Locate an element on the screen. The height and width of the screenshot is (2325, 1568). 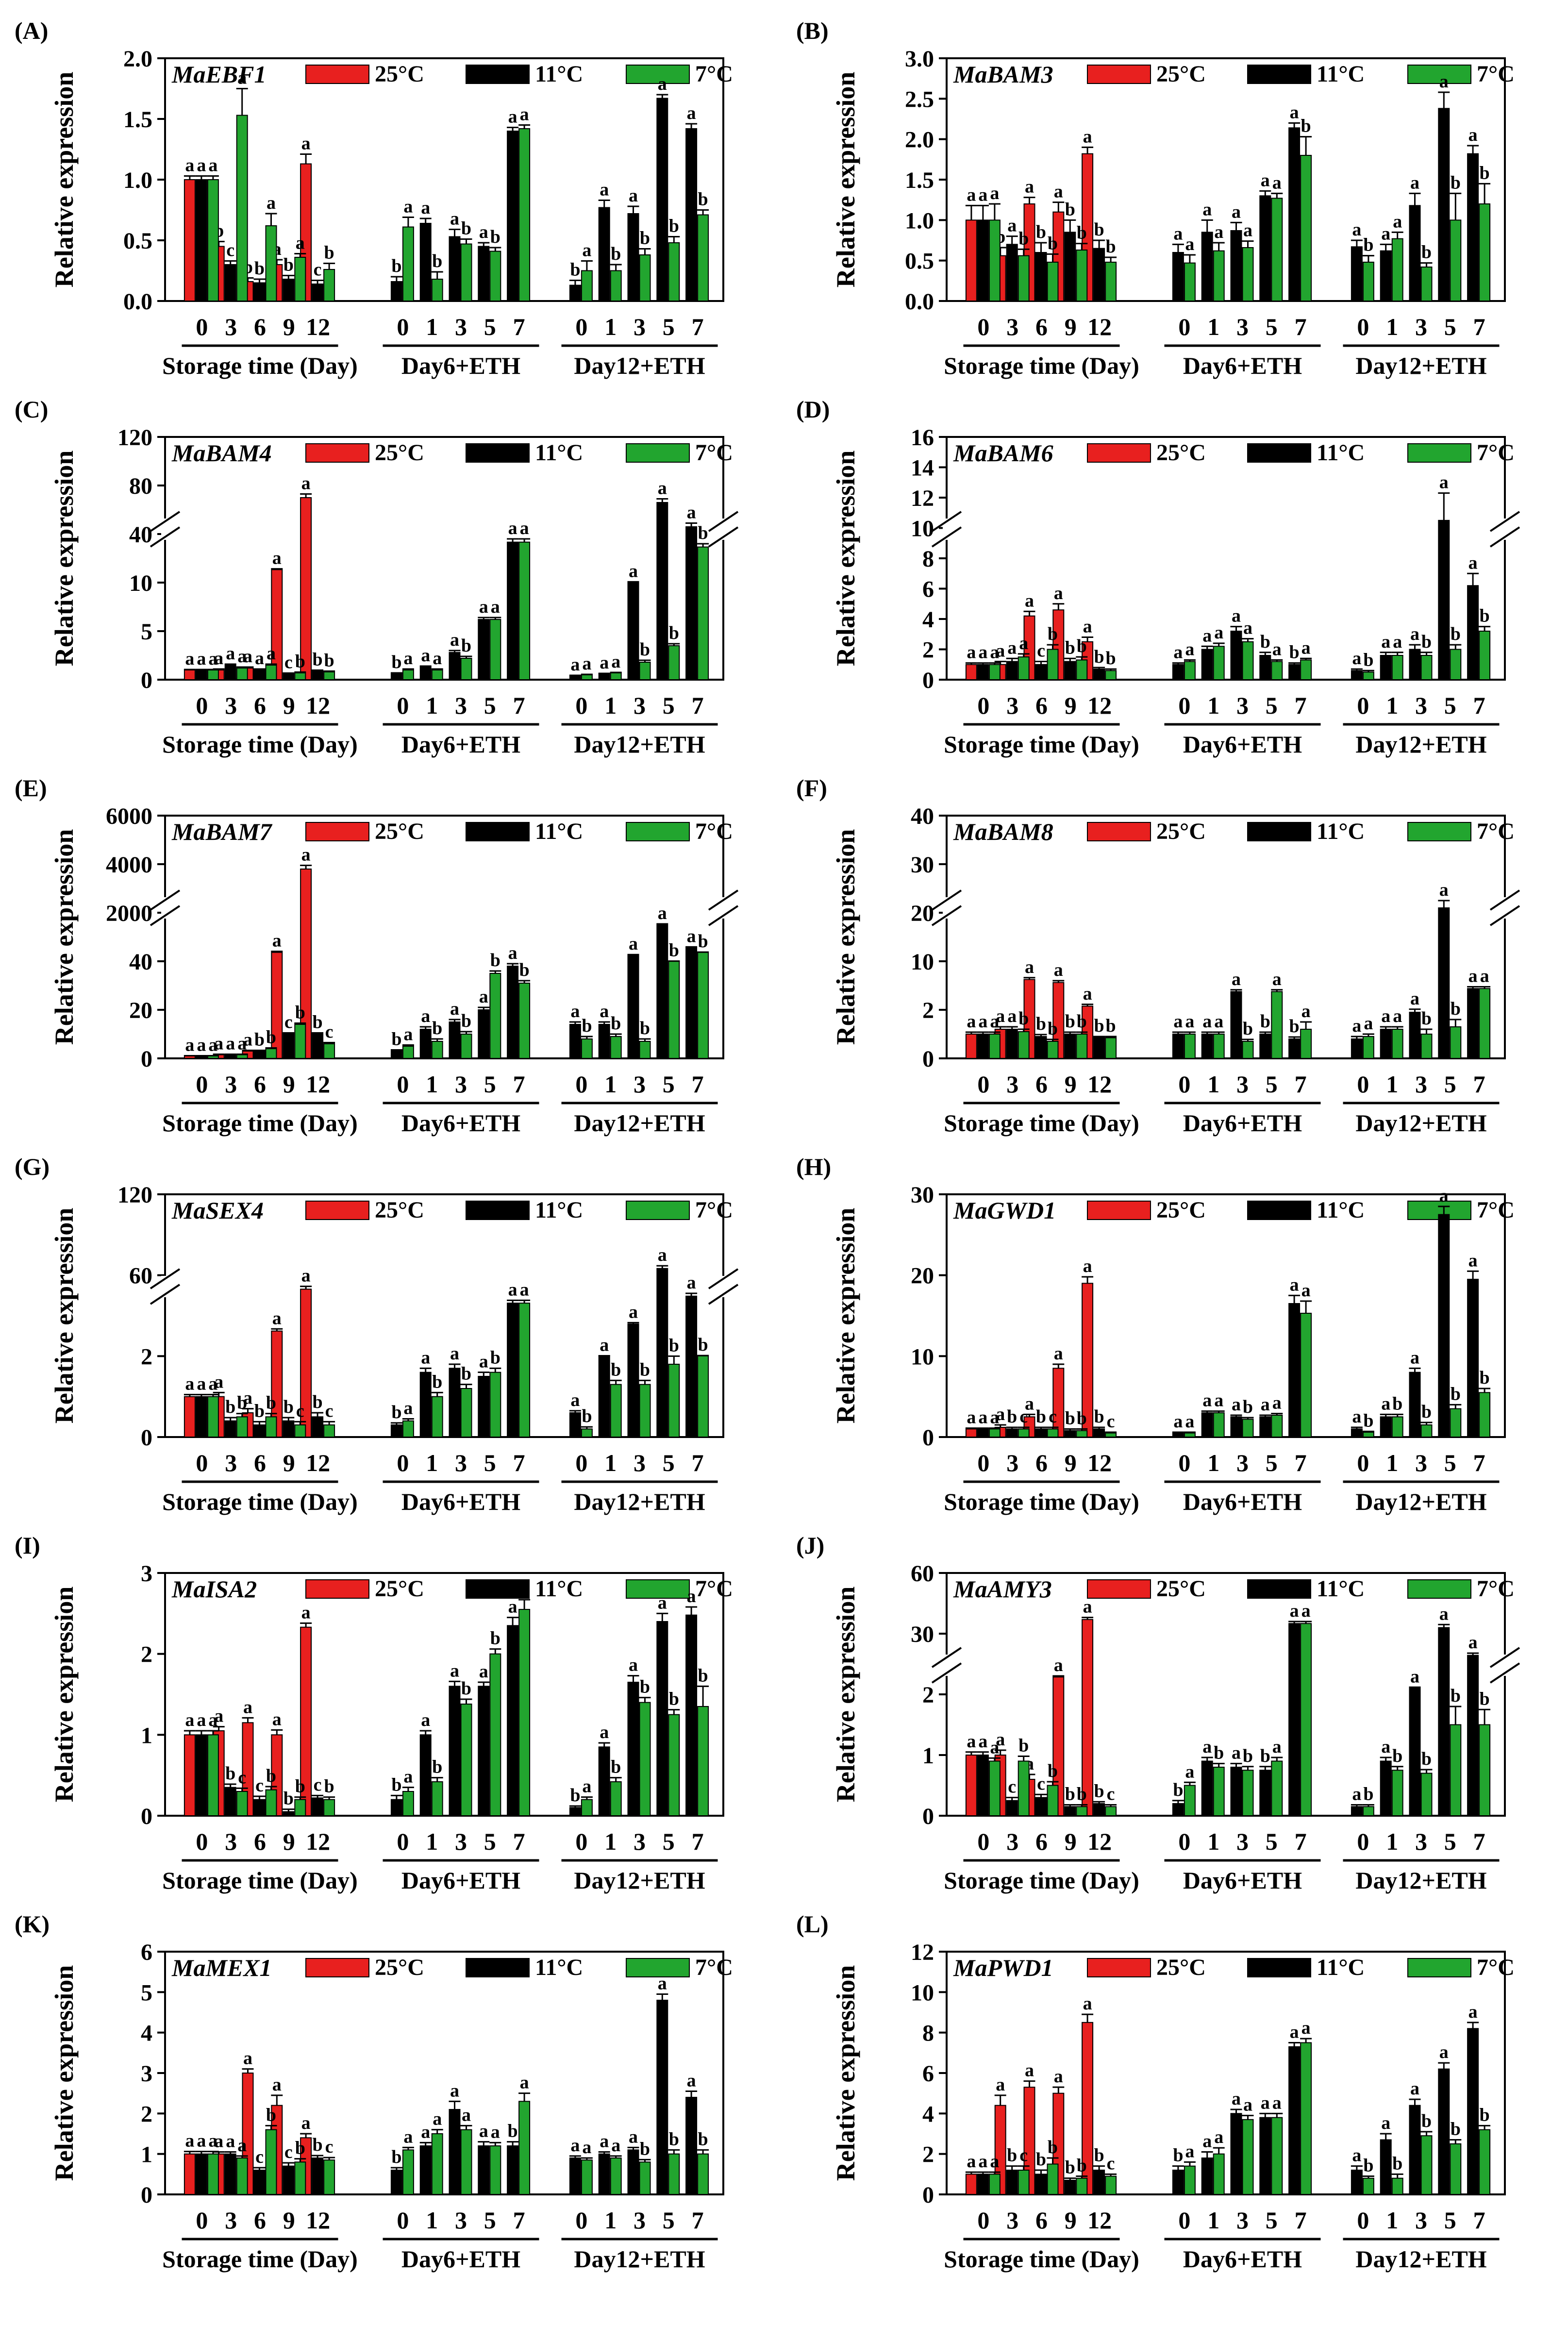
gene-name: MaSEX4 is located at coordinates (217, 1210).